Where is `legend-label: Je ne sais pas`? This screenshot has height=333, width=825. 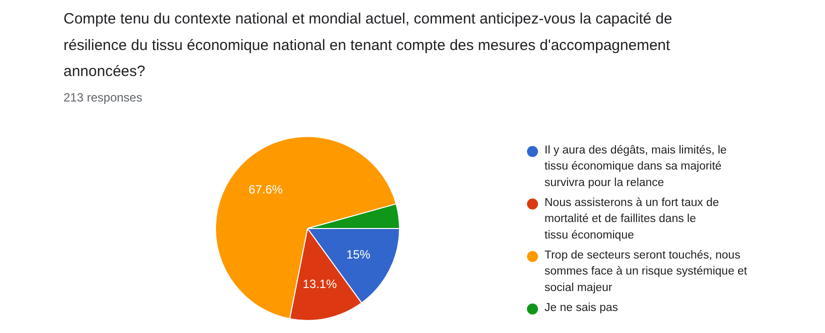
legend-label: Je ne sais pas is located at coordinates (581, 308).